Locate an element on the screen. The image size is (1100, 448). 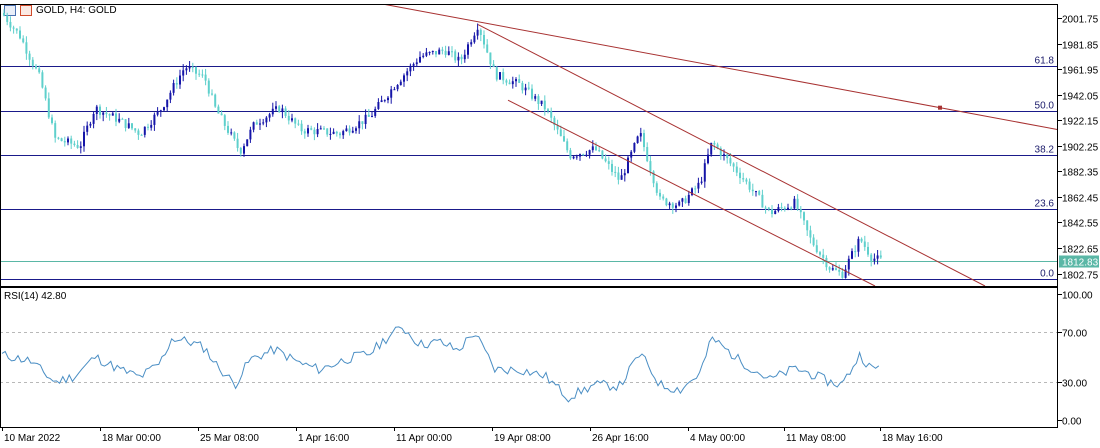
time-tick-label: 4 May 00:00 is located at coordinates (717, 438).